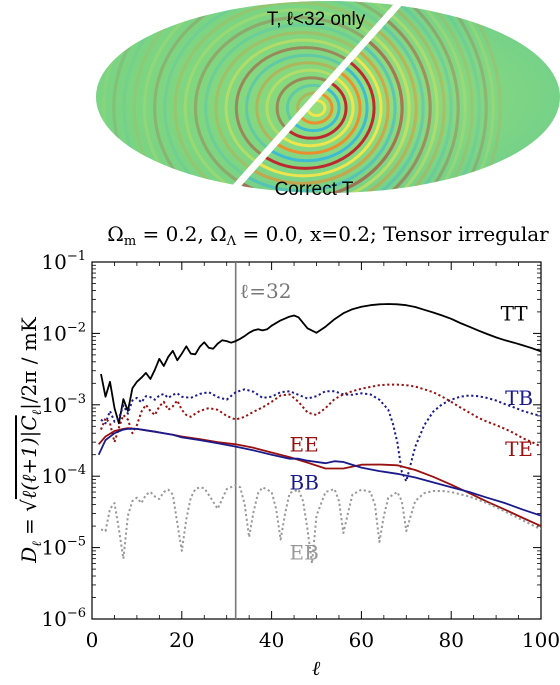  What do you see at coordinates (181, 640) in the screenshot?
I see `x-tick-label: 20` at bounding box center [181, 640].